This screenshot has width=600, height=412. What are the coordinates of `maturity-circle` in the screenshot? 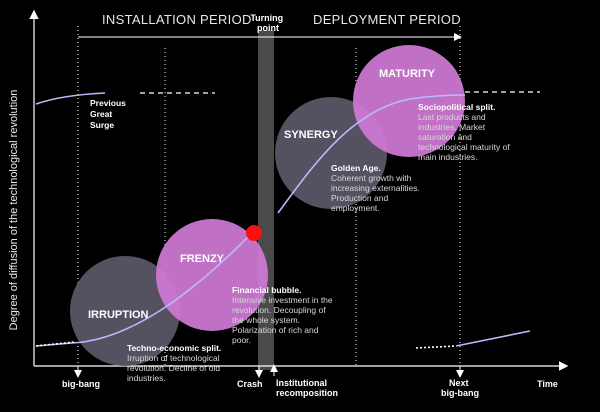 It's located at (409, 101).